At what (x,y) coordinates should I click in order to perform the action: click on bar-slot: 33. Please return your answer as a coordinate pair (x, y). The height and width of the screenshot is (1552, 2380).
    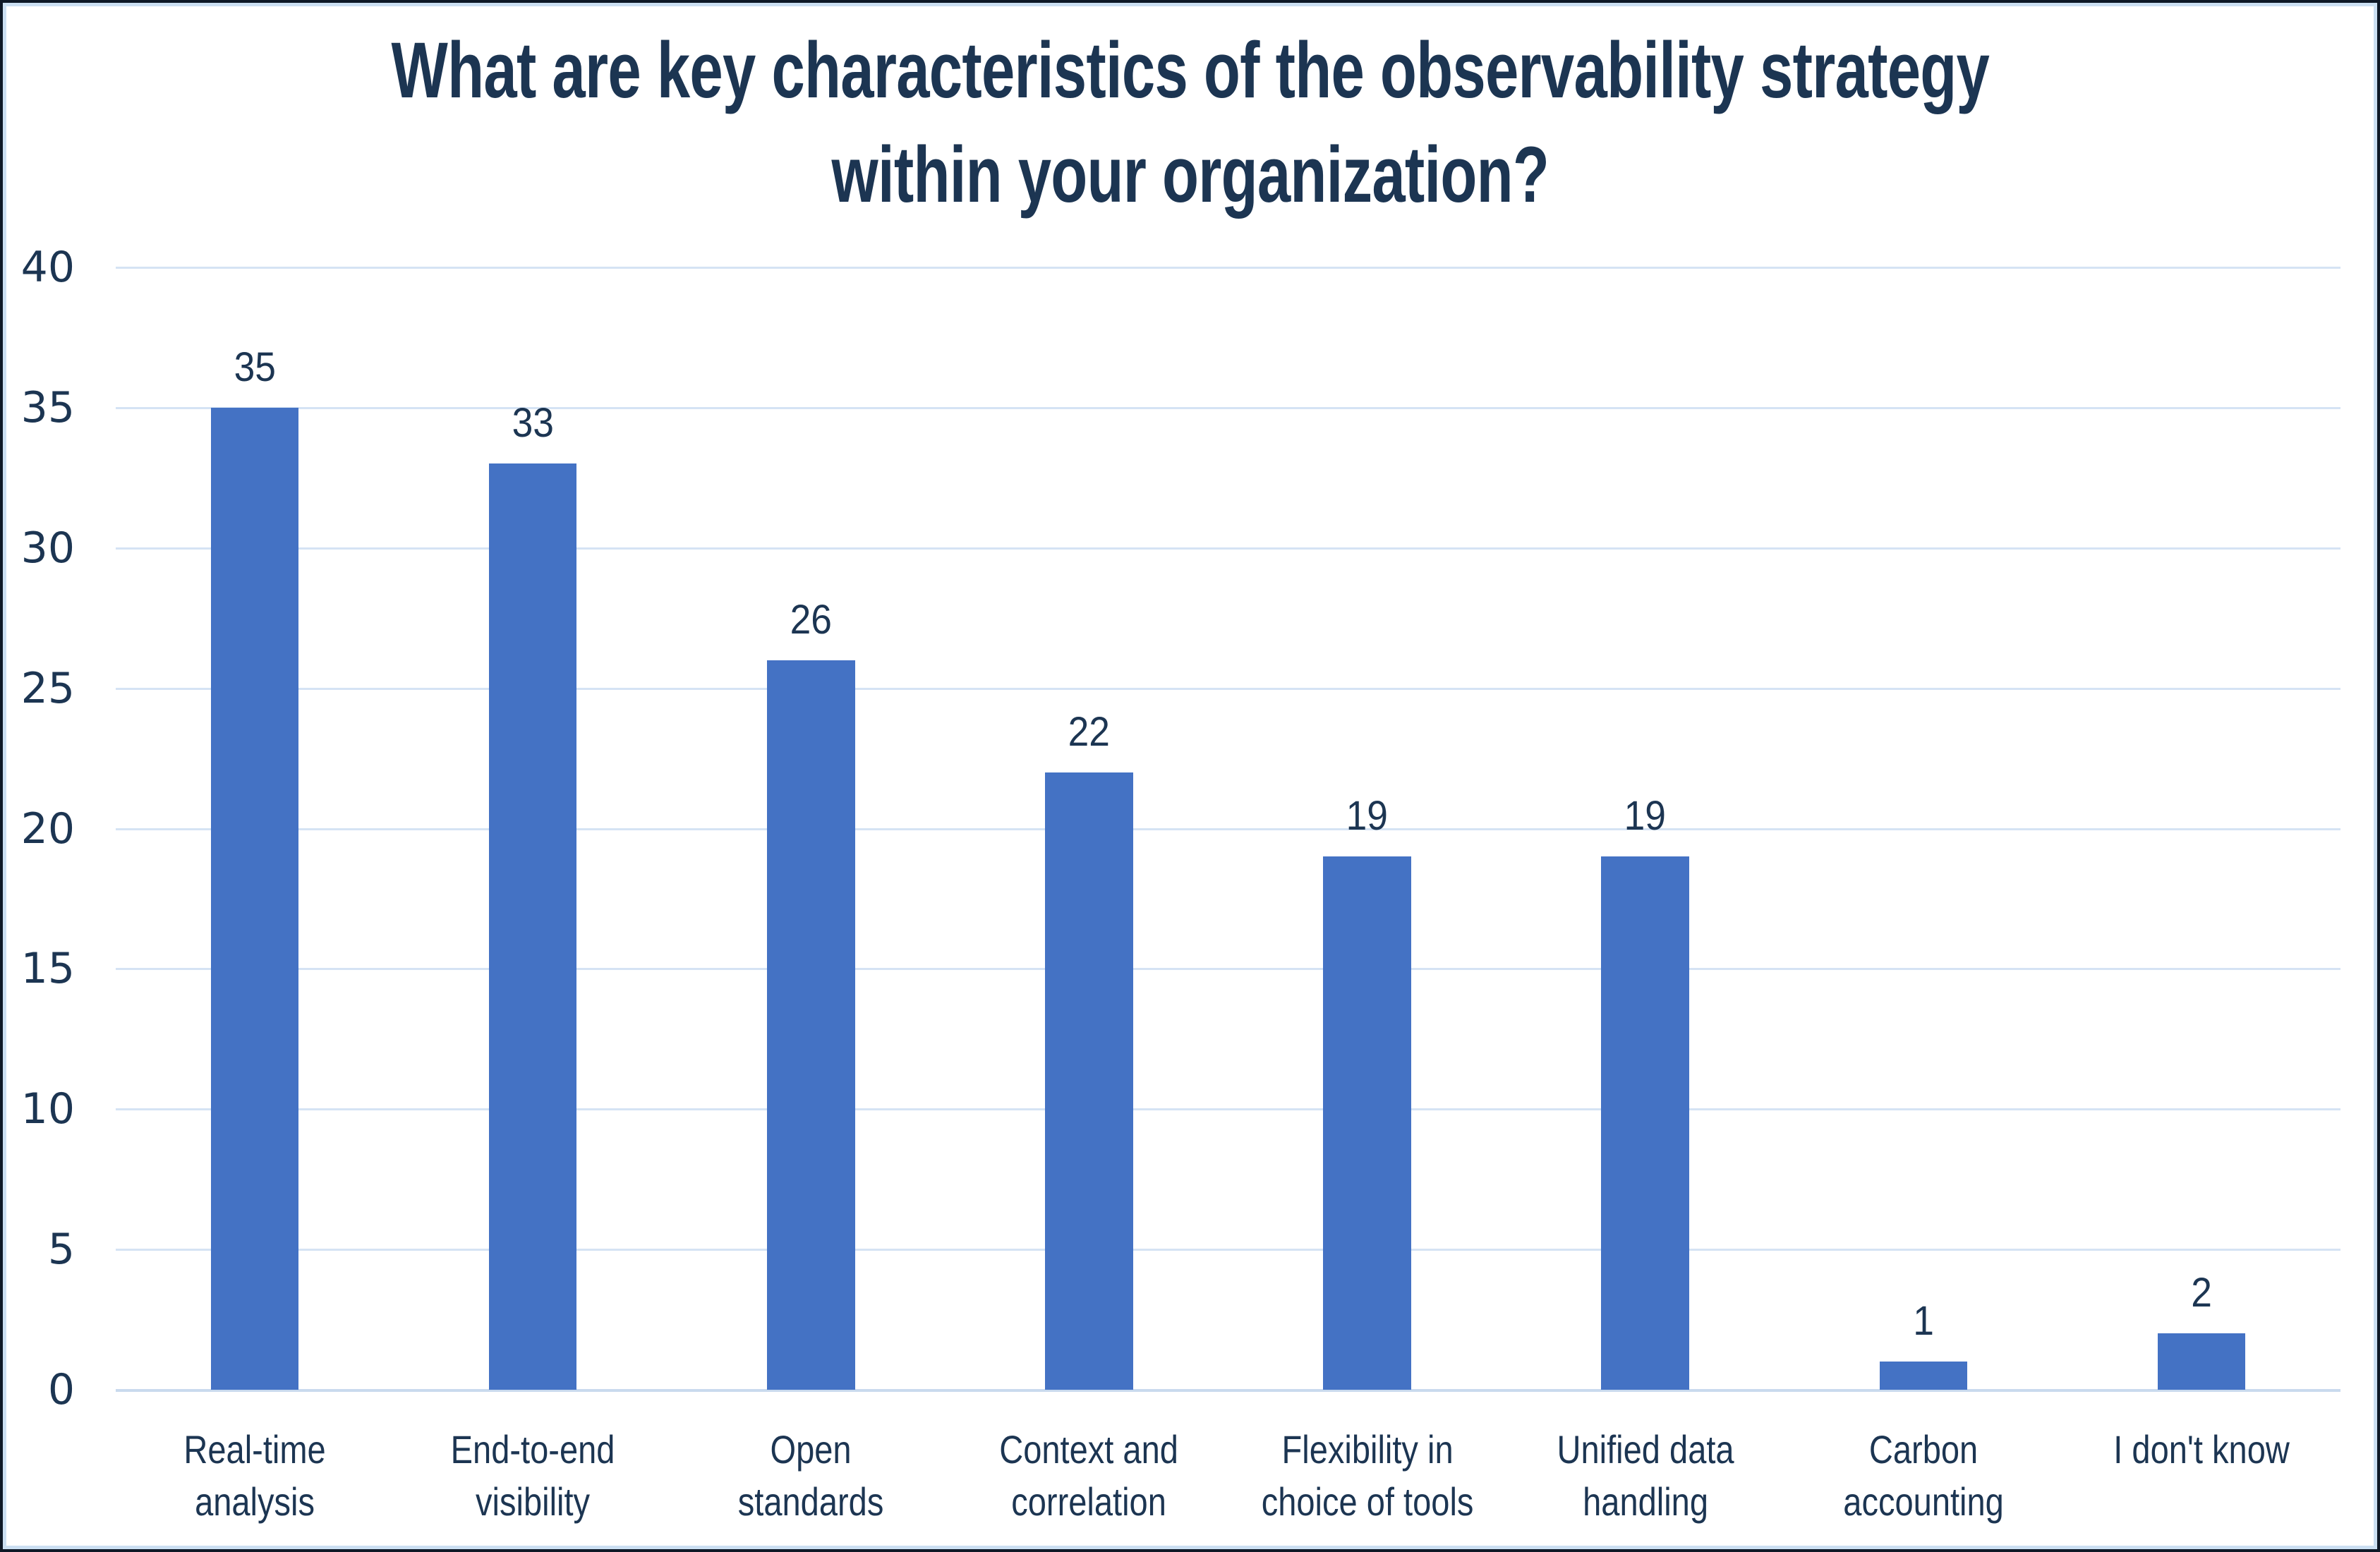
    Looking at the image, I should click on (533, 829).